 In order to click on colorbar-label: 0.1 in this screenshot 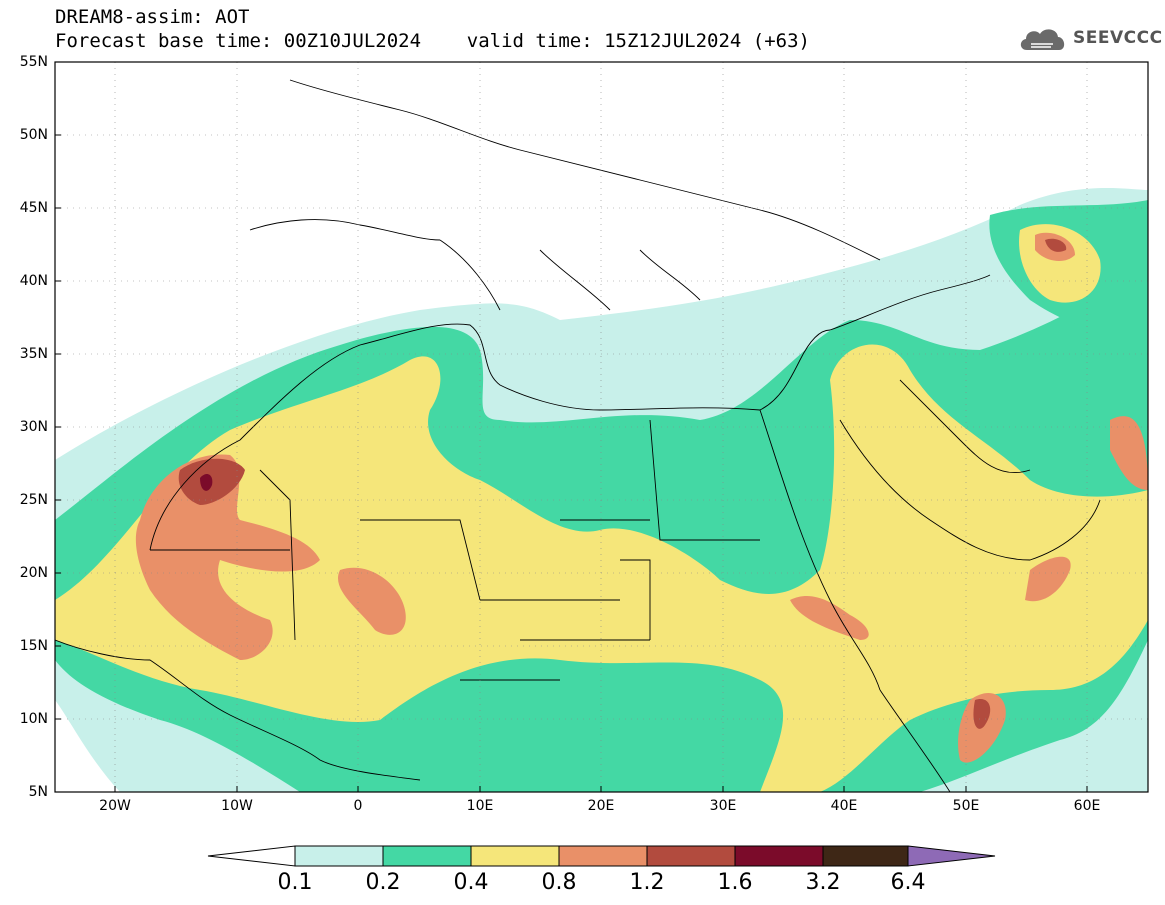, I will do `click(295, 882)`.